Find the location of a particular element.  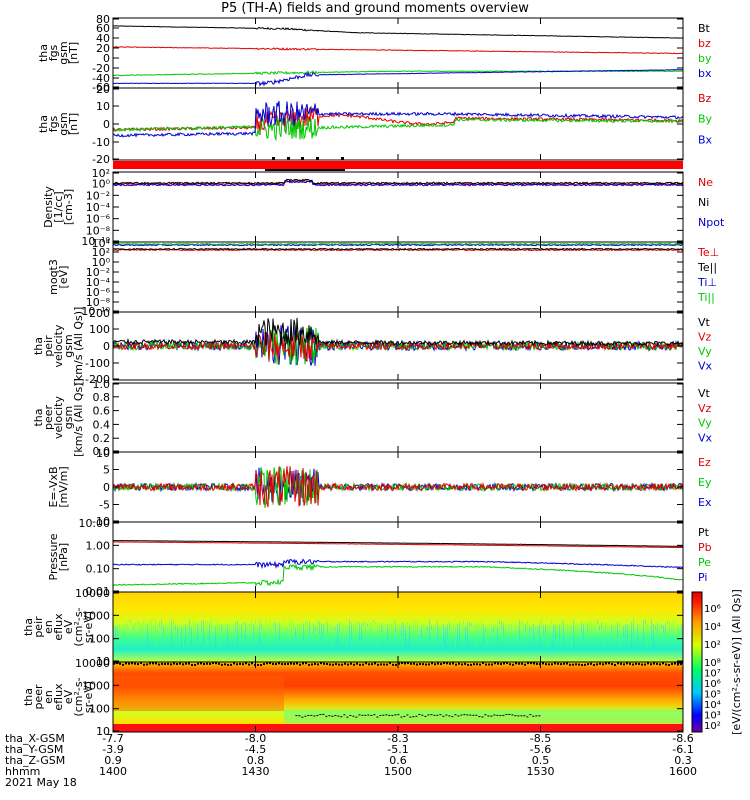

x-axis-value: -5.1 is located at coordinates (397, 749).